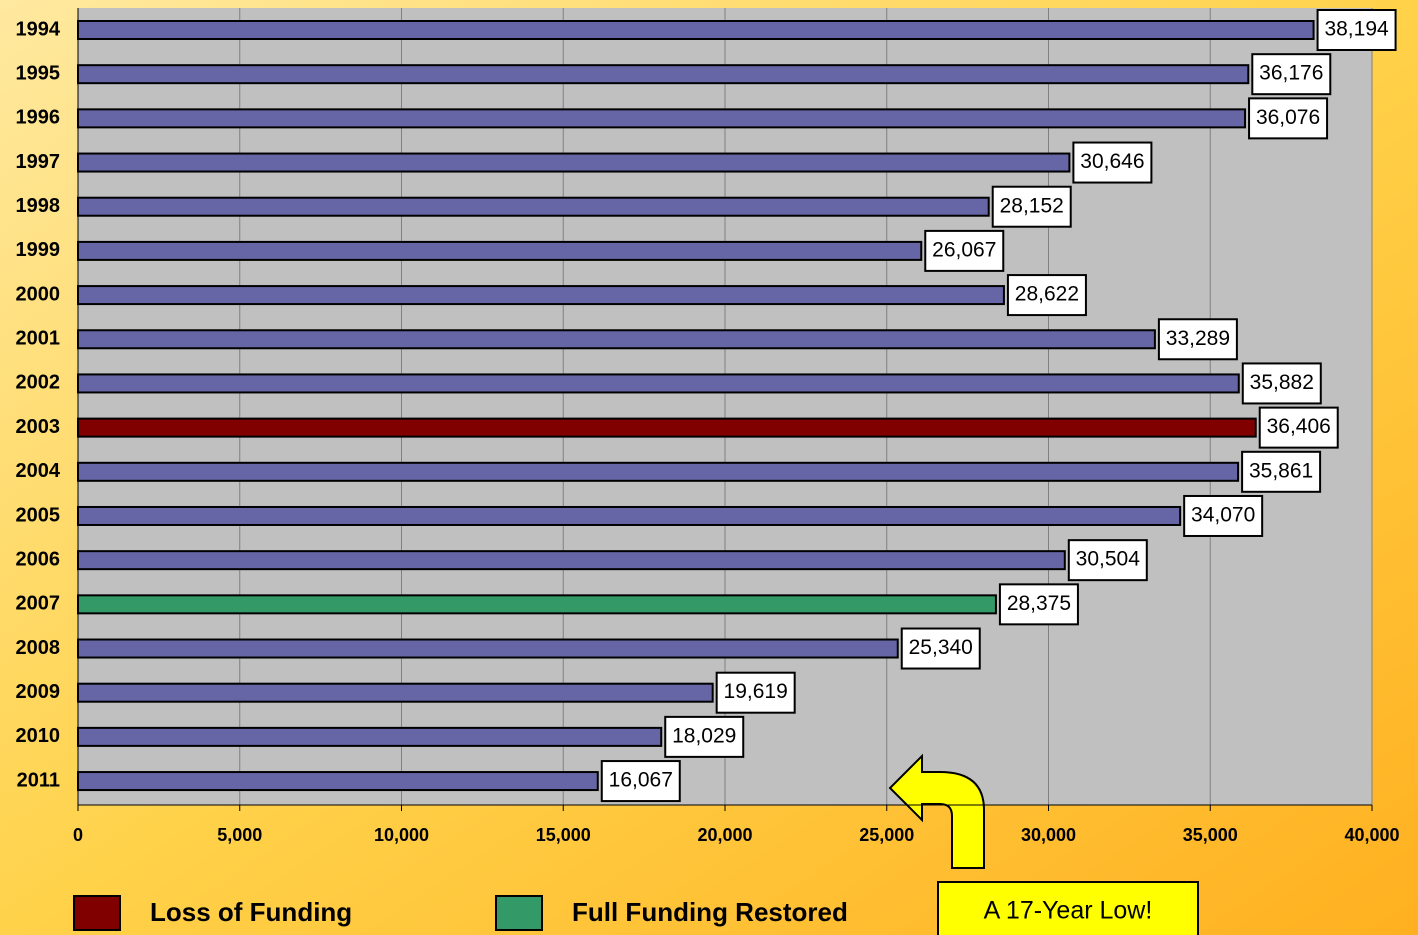 Image resolution: width=1418 pixels, height=935 pixels. I want to click on x-tick-label: 10,000, so click(401, 835).